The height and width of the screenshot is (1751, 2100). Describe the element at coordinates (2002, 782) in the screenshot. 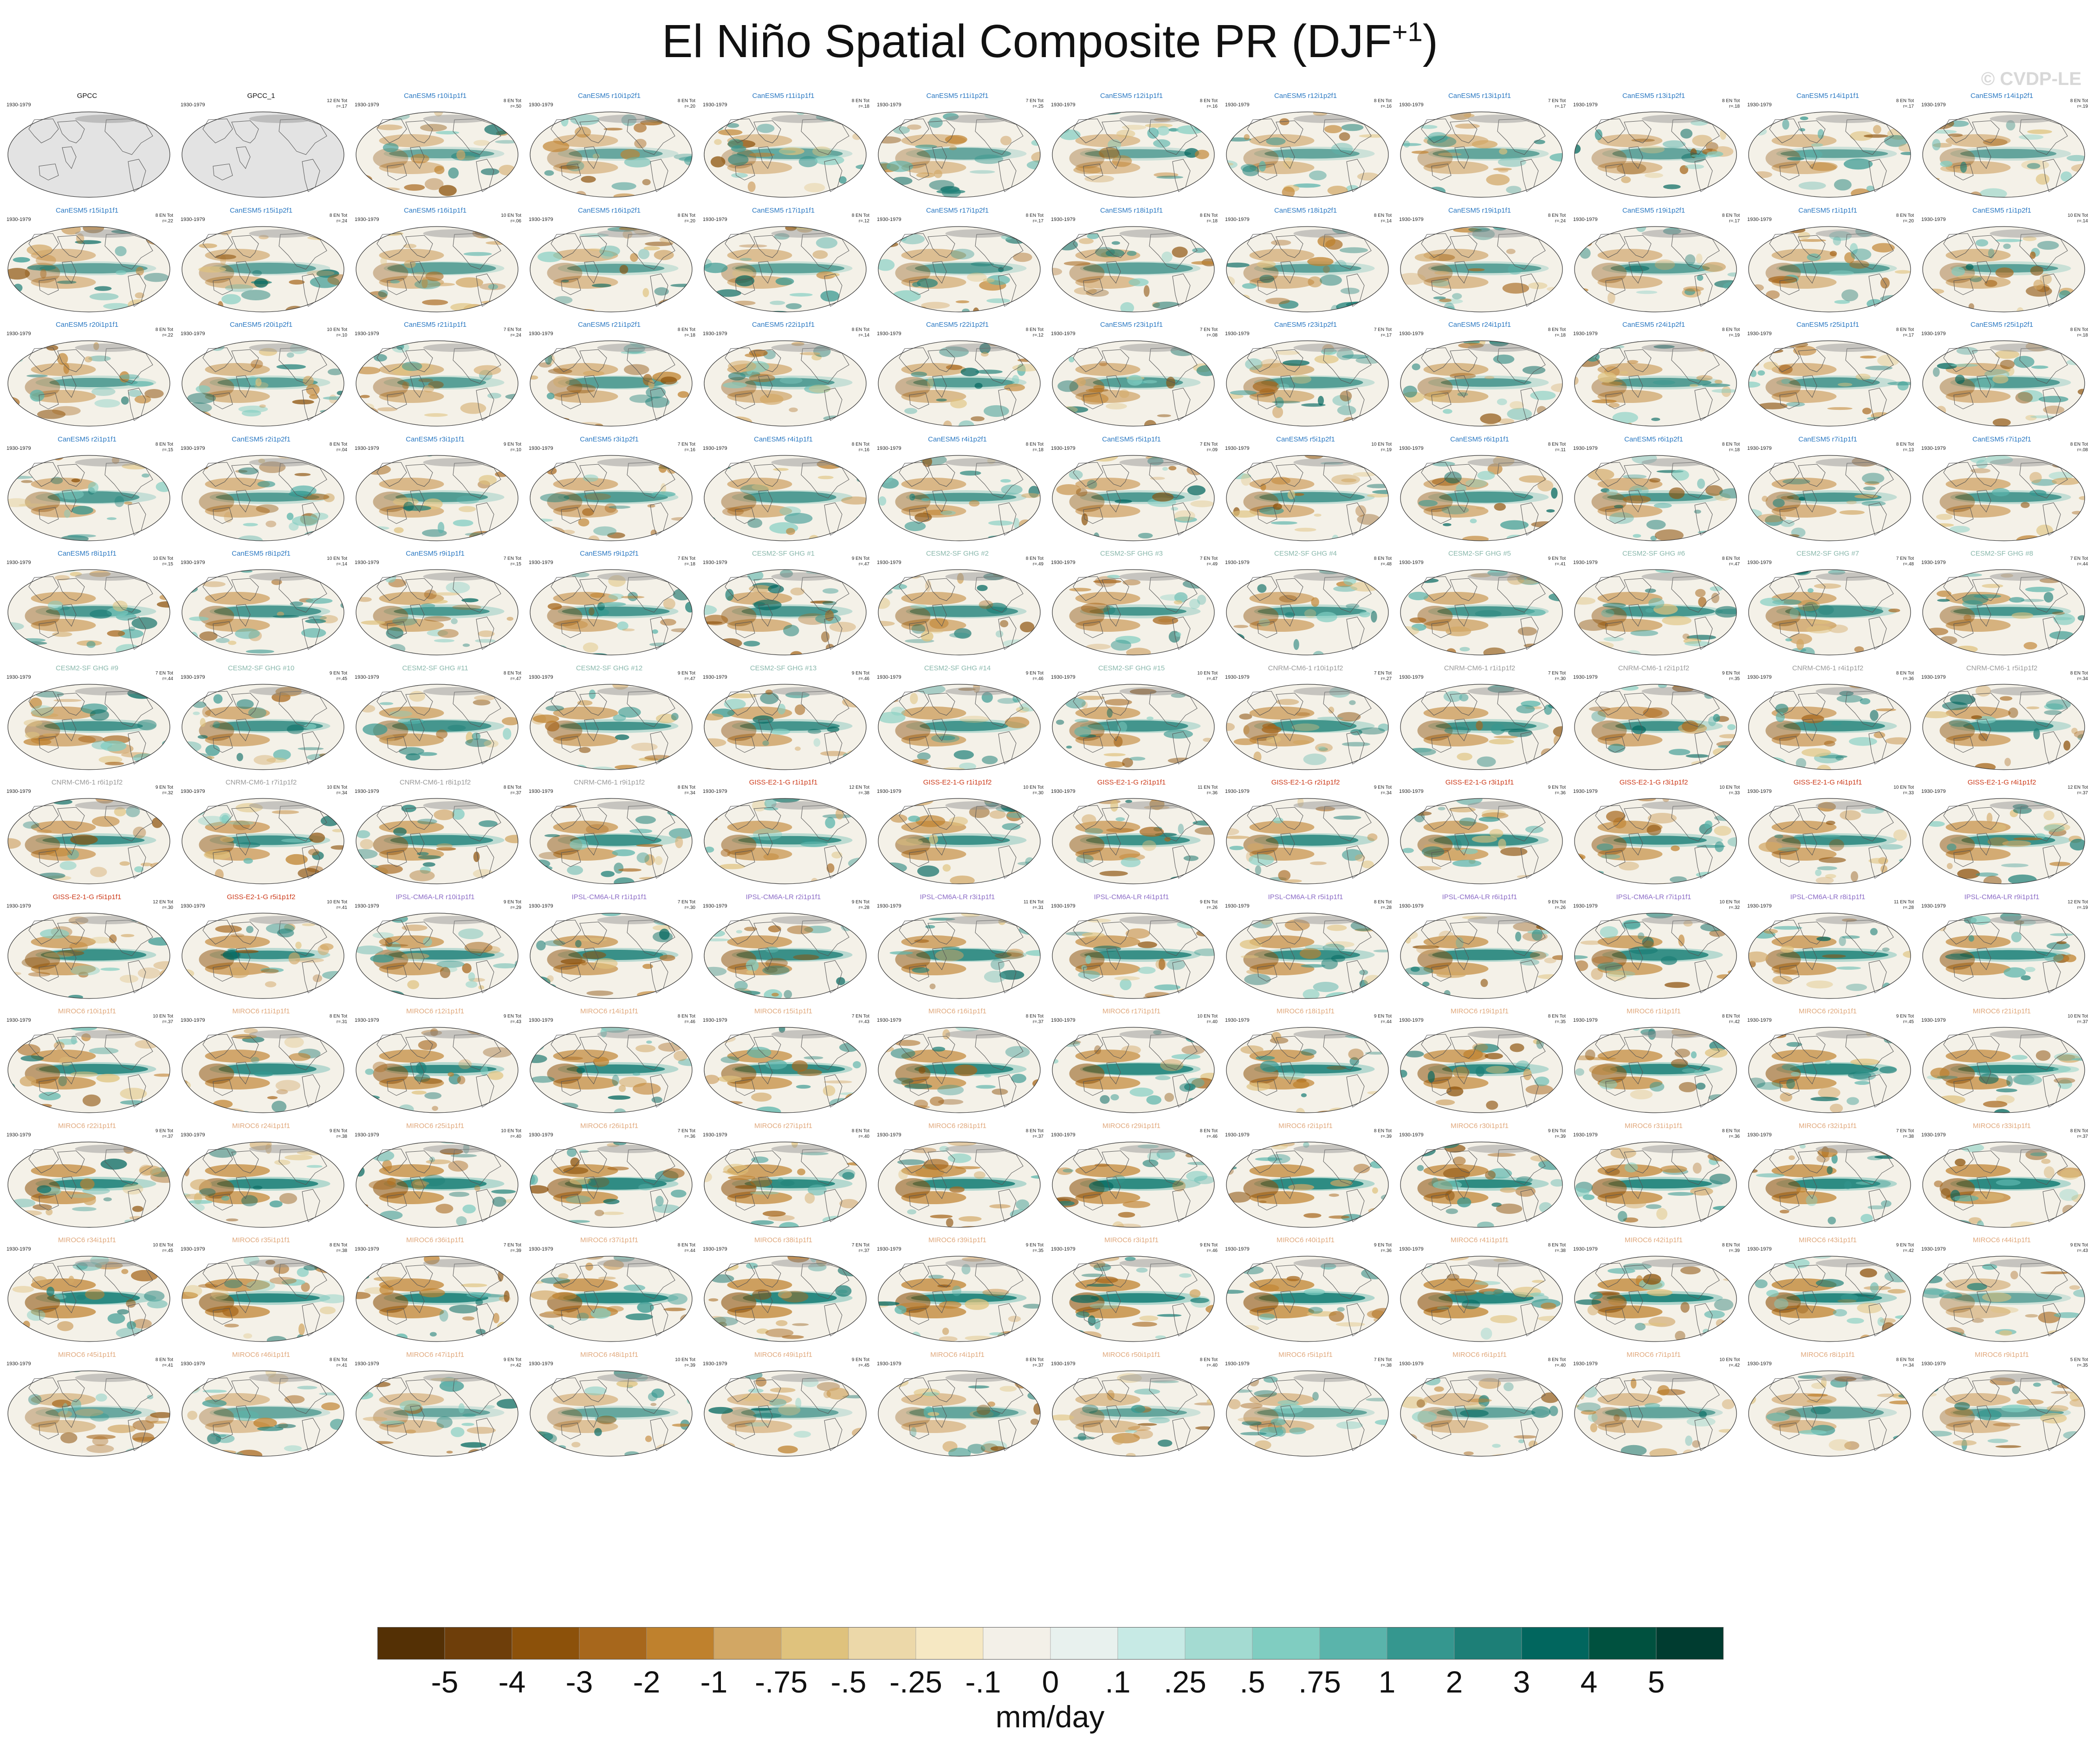

I see `panel-title: GISS-E2-1-G r4i1p1f2` at that location.